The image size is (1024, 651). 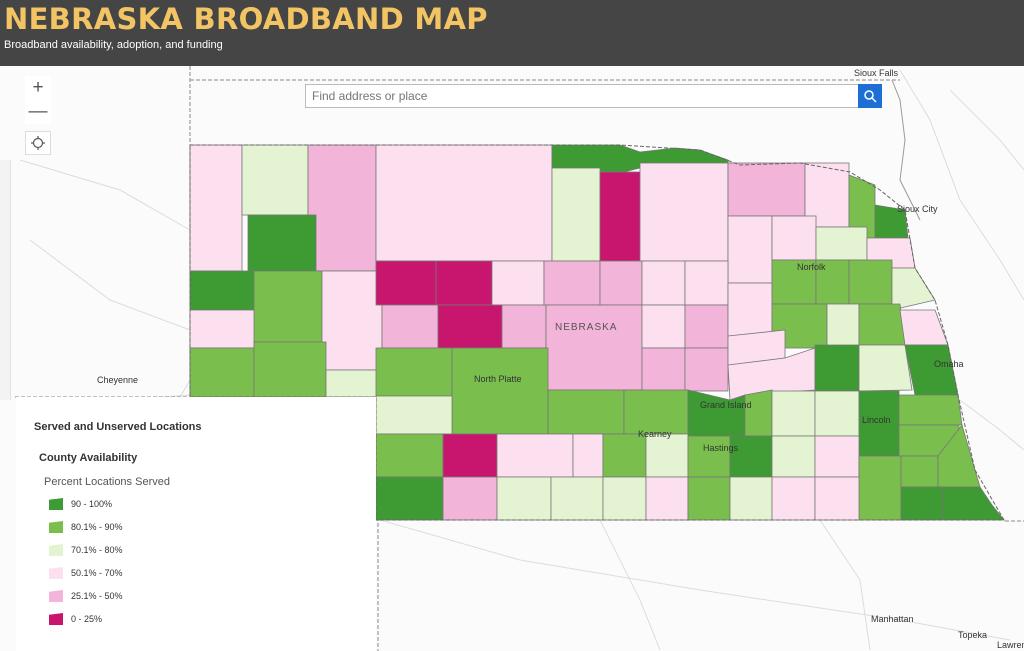 I want to click on app-title: NEBRASKA BROADBAND MAP, so click(x=246, y=19).